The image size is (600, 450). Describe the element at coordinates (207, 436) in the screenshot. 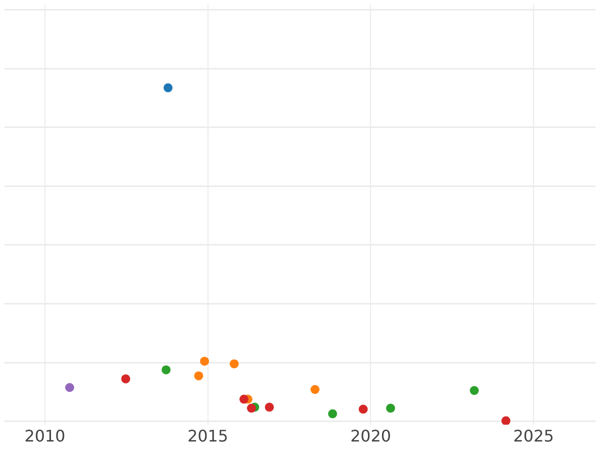

I see `x-tick-label: 2015` at that location.